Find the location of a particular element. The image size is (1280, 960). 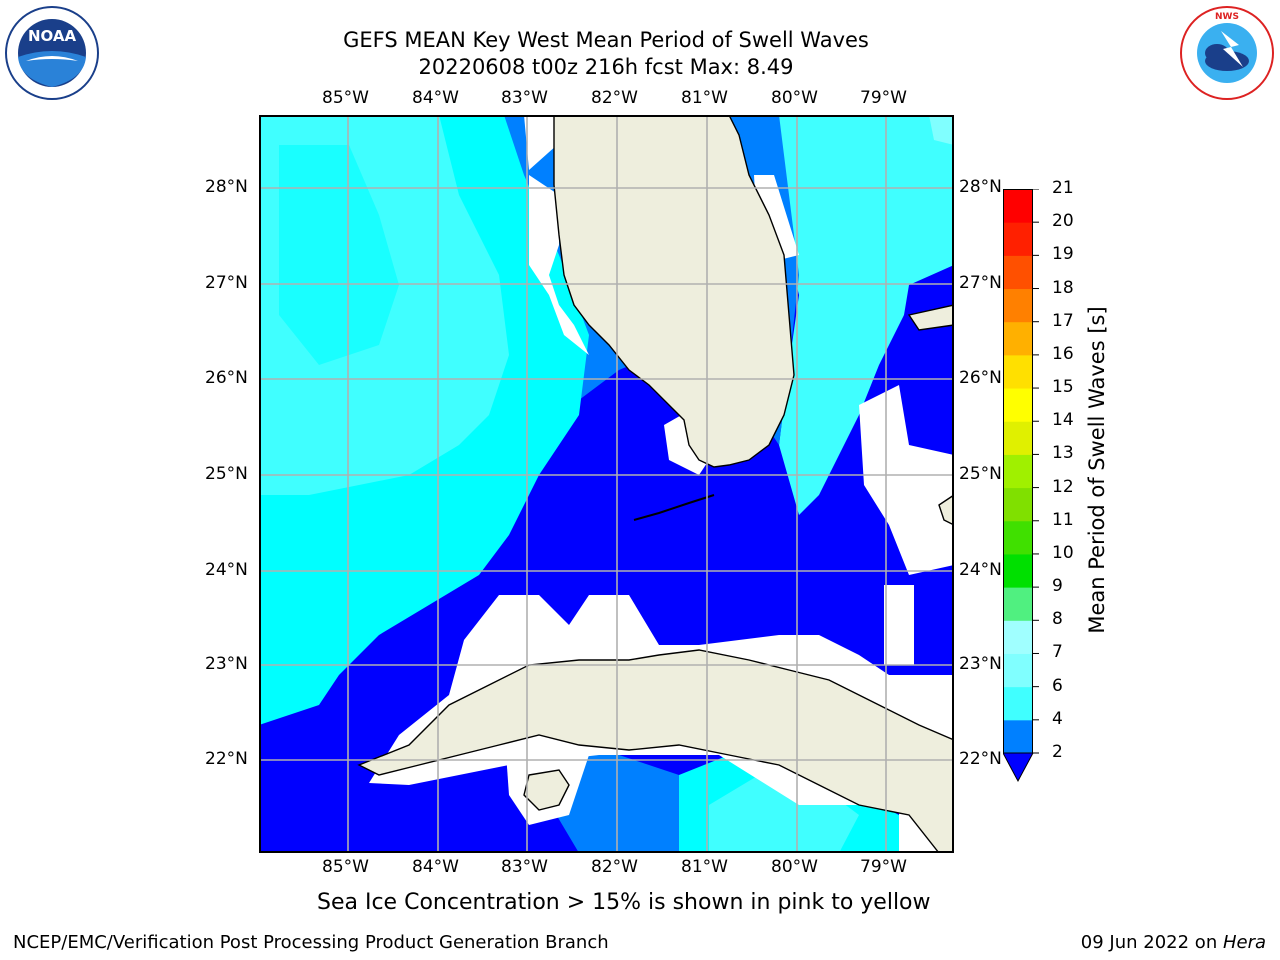

colorbar-border is located at coordinates (1018, 471).